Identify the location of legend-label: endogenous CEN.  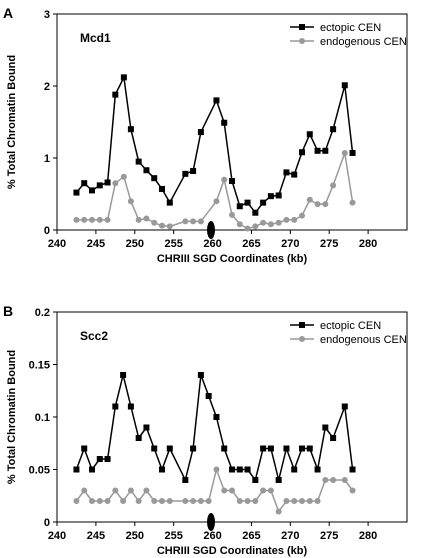
(363, 340).